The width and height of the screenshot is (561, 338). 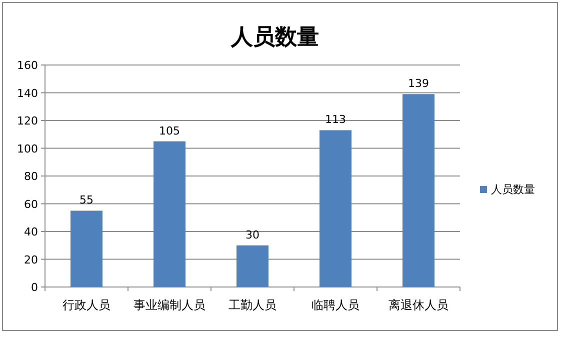 What do you see at coordinates (27, 93) in the screenshot?
I see `y-tick-label: 140` at bounding box center [27, 93].